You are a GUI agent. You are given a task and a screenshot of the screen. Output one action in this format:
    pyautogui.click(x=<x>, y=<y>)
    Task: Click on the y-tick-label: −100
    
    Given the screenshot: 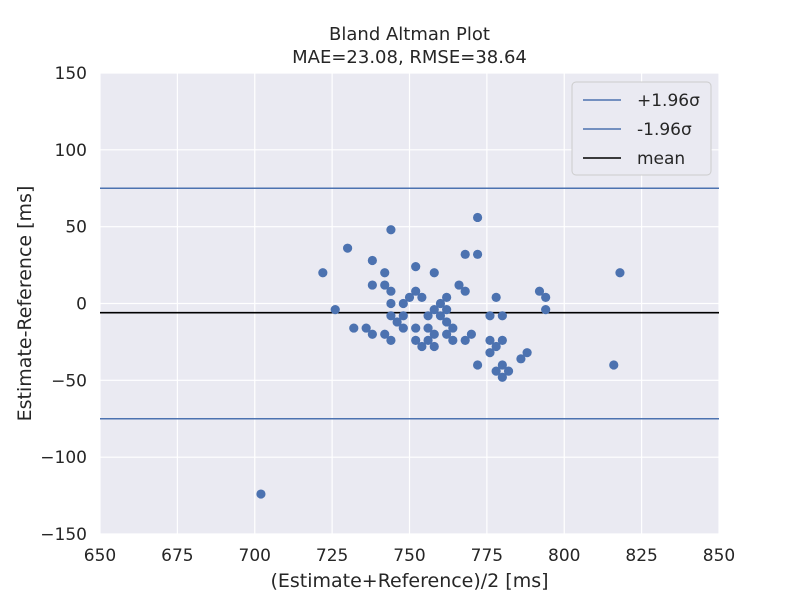 What is the action you would take?
    pyautogui.click(x=63, y=458)
    